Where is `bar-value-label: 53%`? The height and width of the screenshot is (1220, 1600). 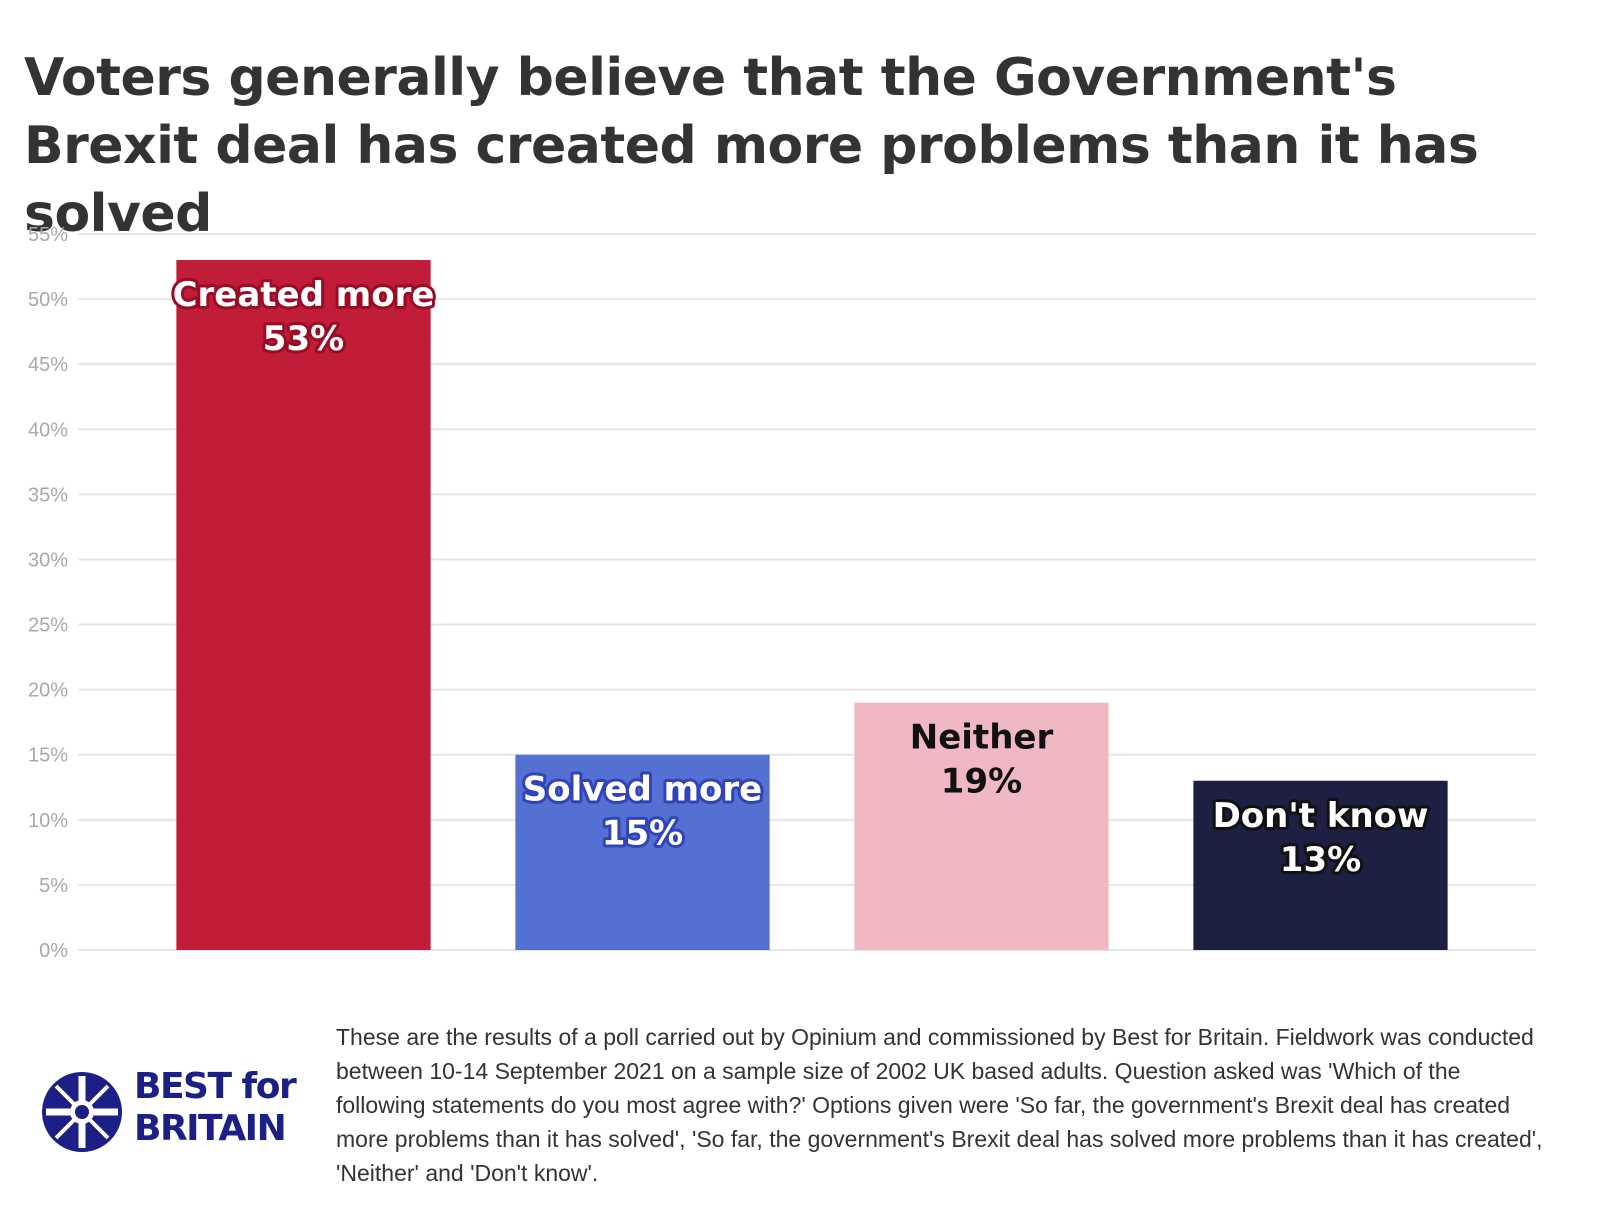
bar-value-label: 53% is located at coordinates (303, 339).